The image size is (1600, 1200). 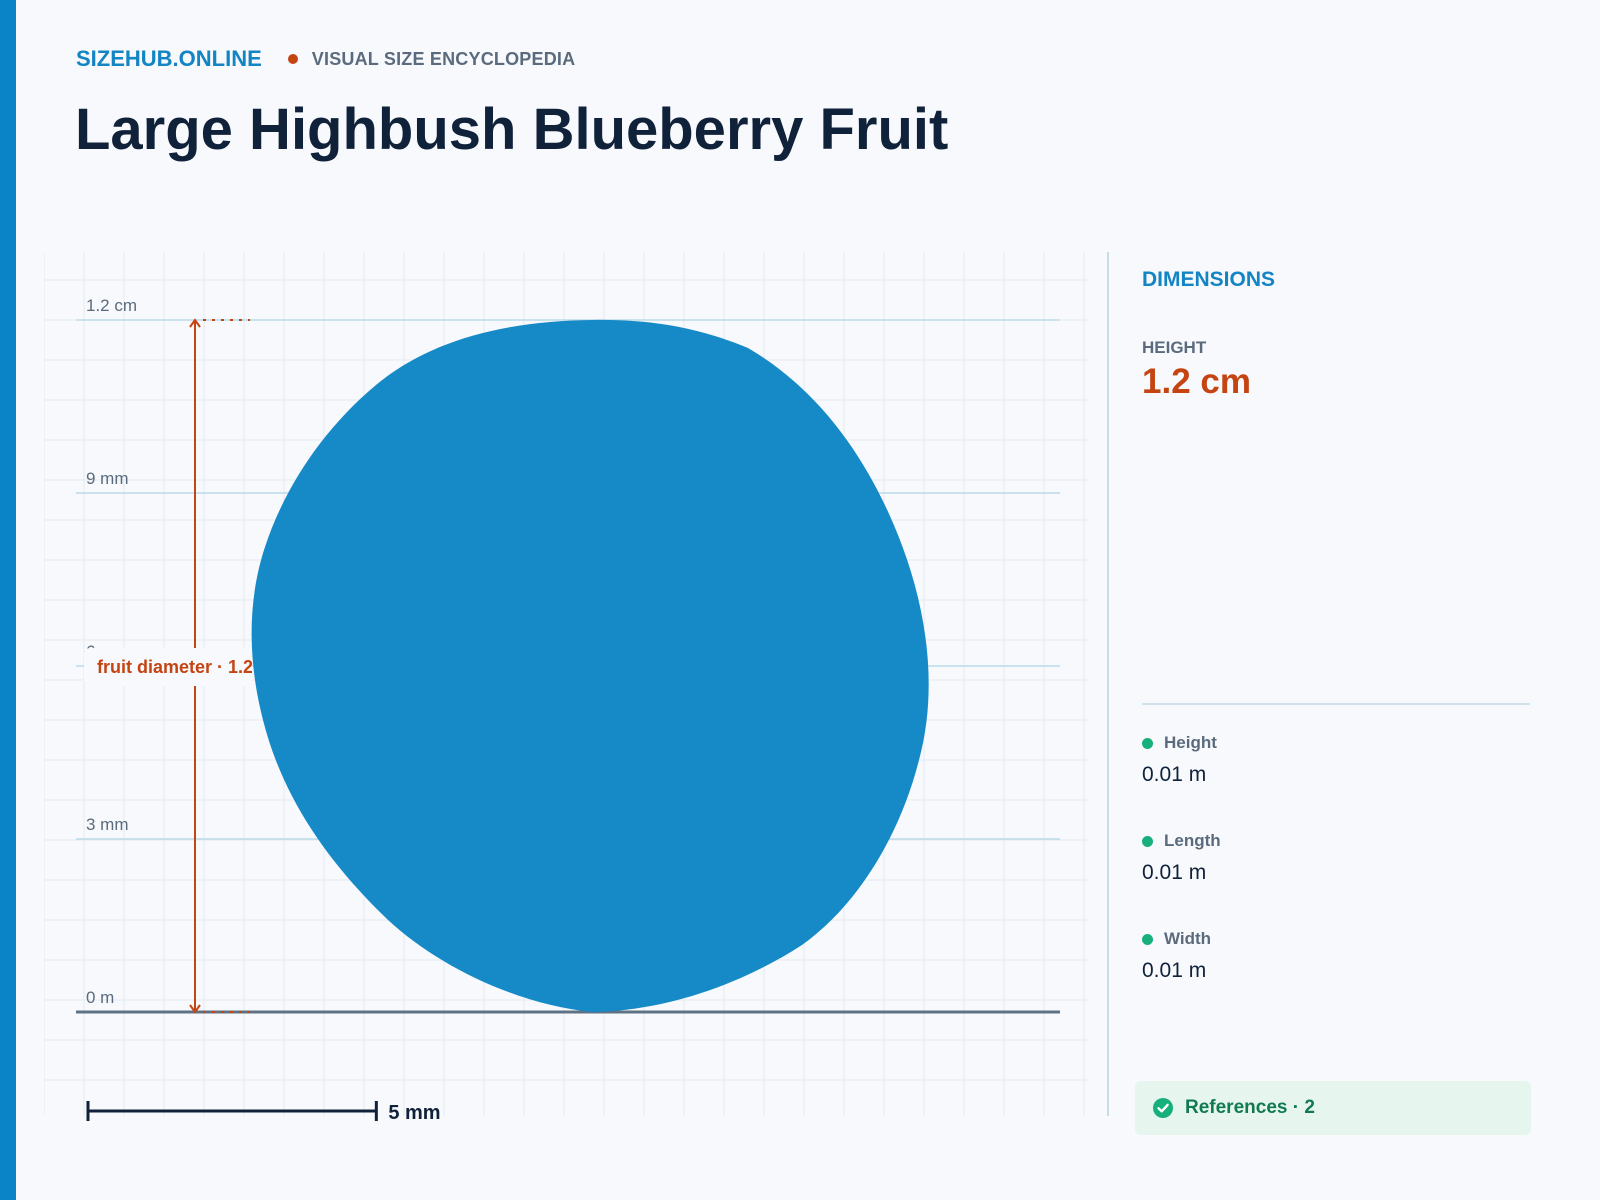 What do you see at coordinates (512, 129) in the screenshot?
I see `page-title: Large Highbush Blueberry Fruit` at bounding box center [512, 129].